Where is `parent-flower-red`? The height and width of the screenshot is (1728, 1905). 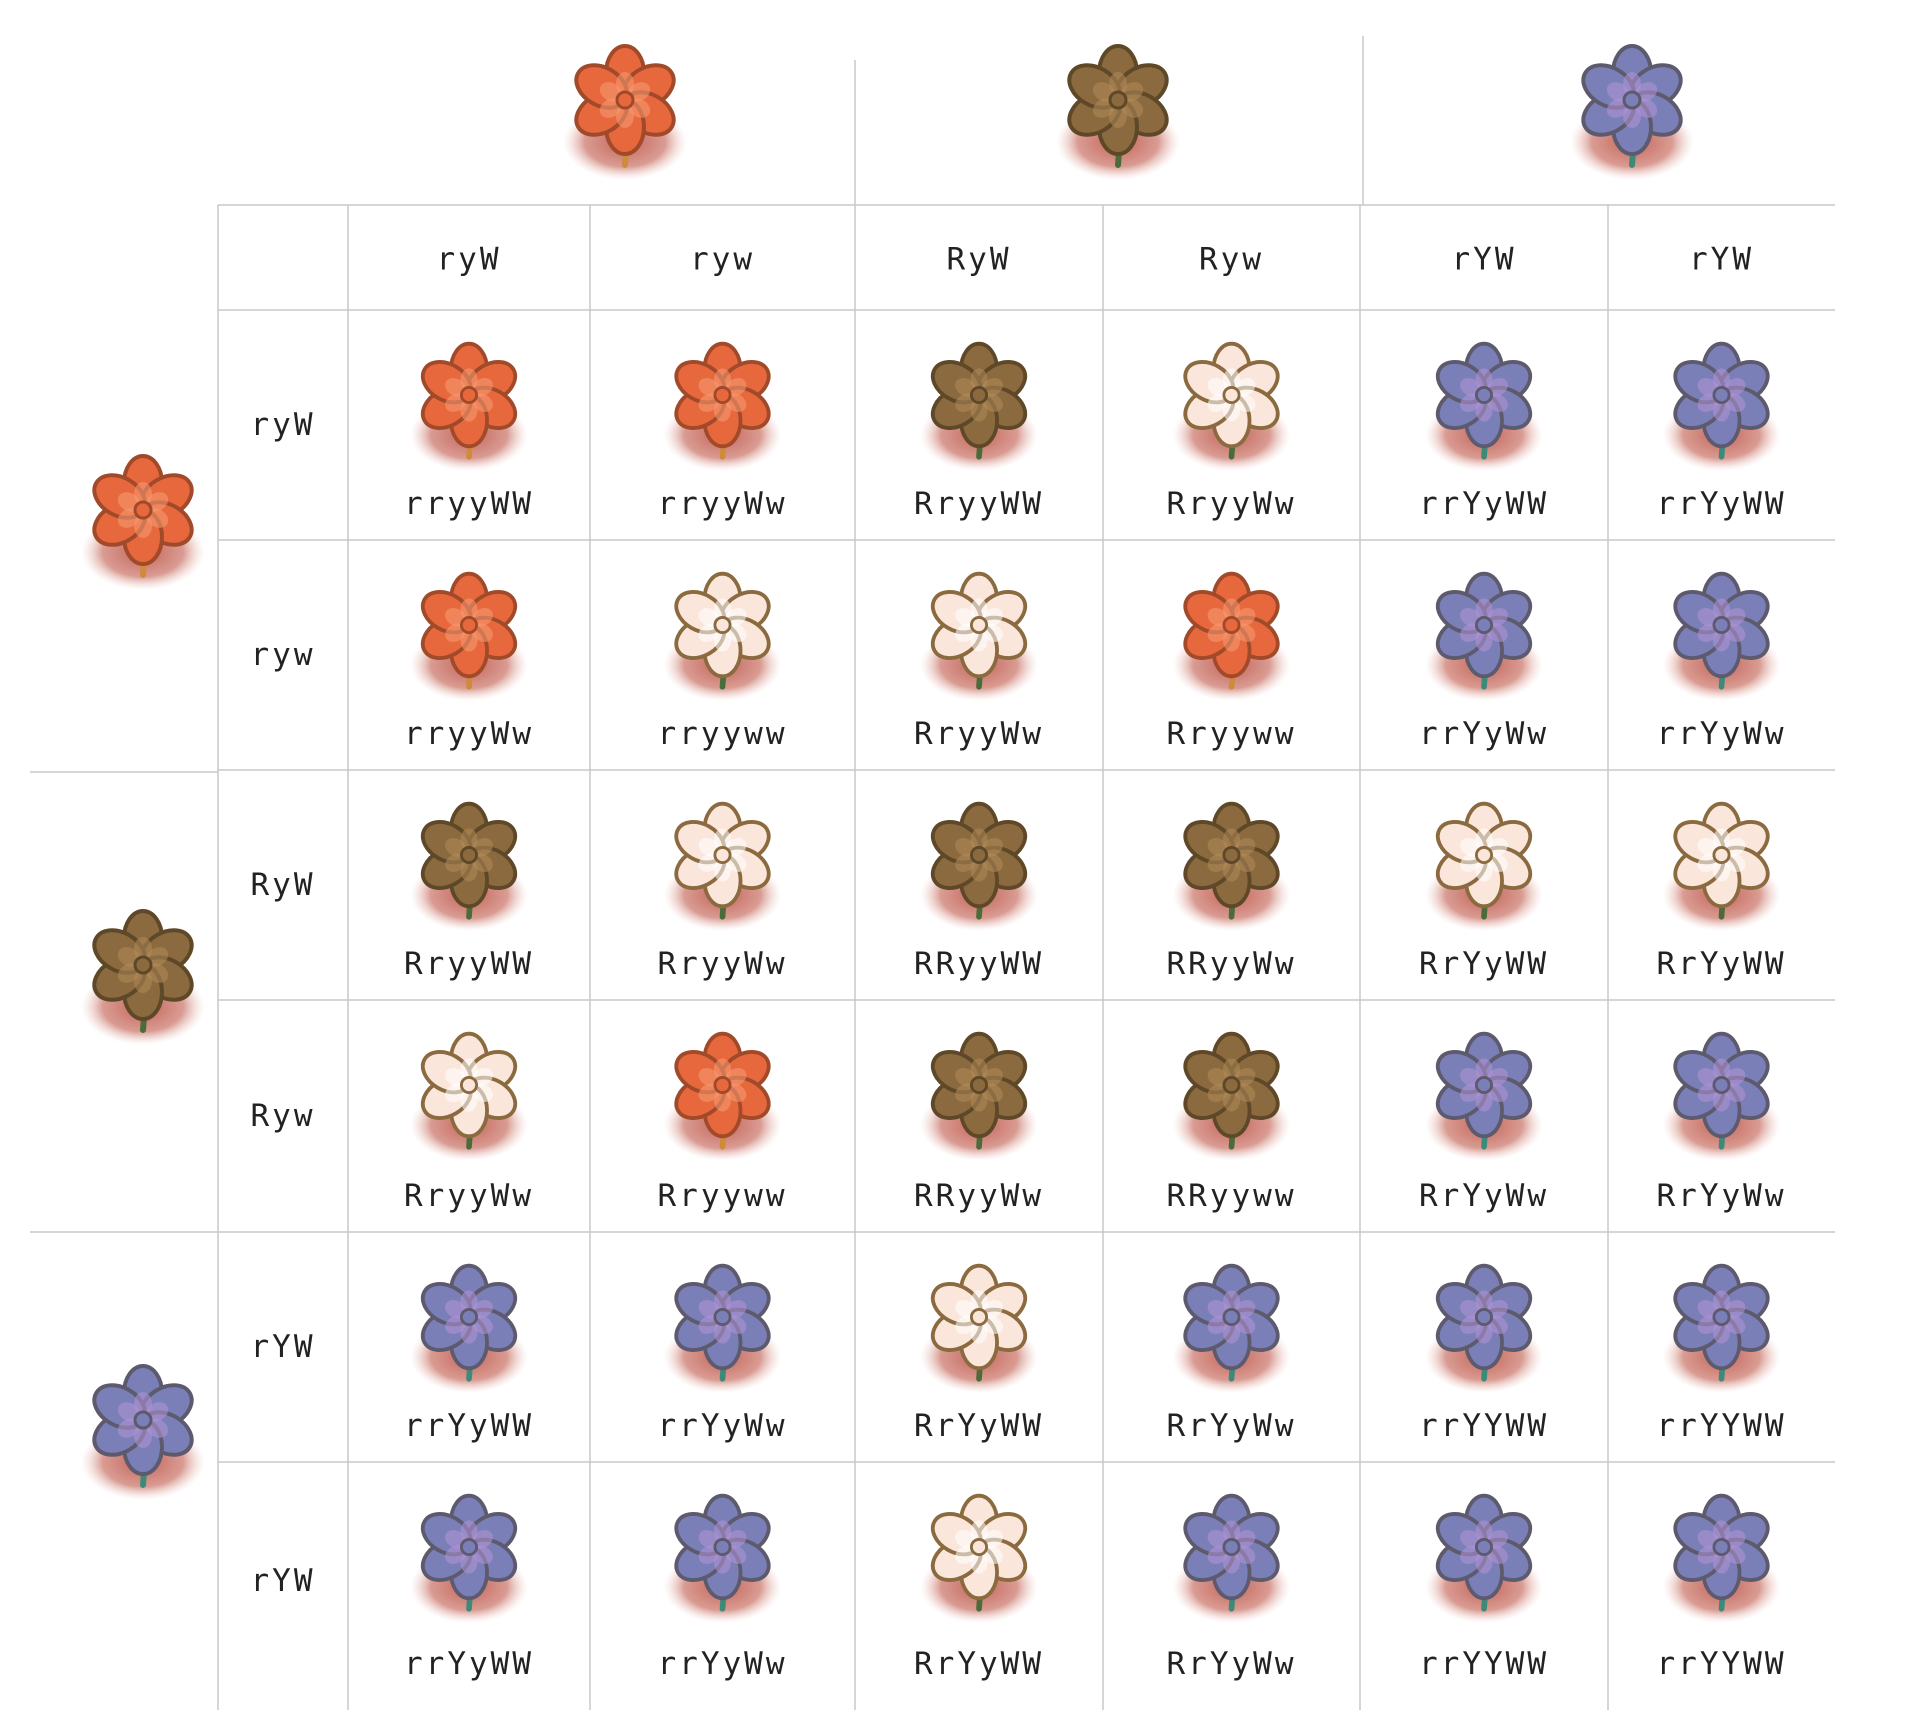
parent-flower-red is located at coordinates (143, 522).